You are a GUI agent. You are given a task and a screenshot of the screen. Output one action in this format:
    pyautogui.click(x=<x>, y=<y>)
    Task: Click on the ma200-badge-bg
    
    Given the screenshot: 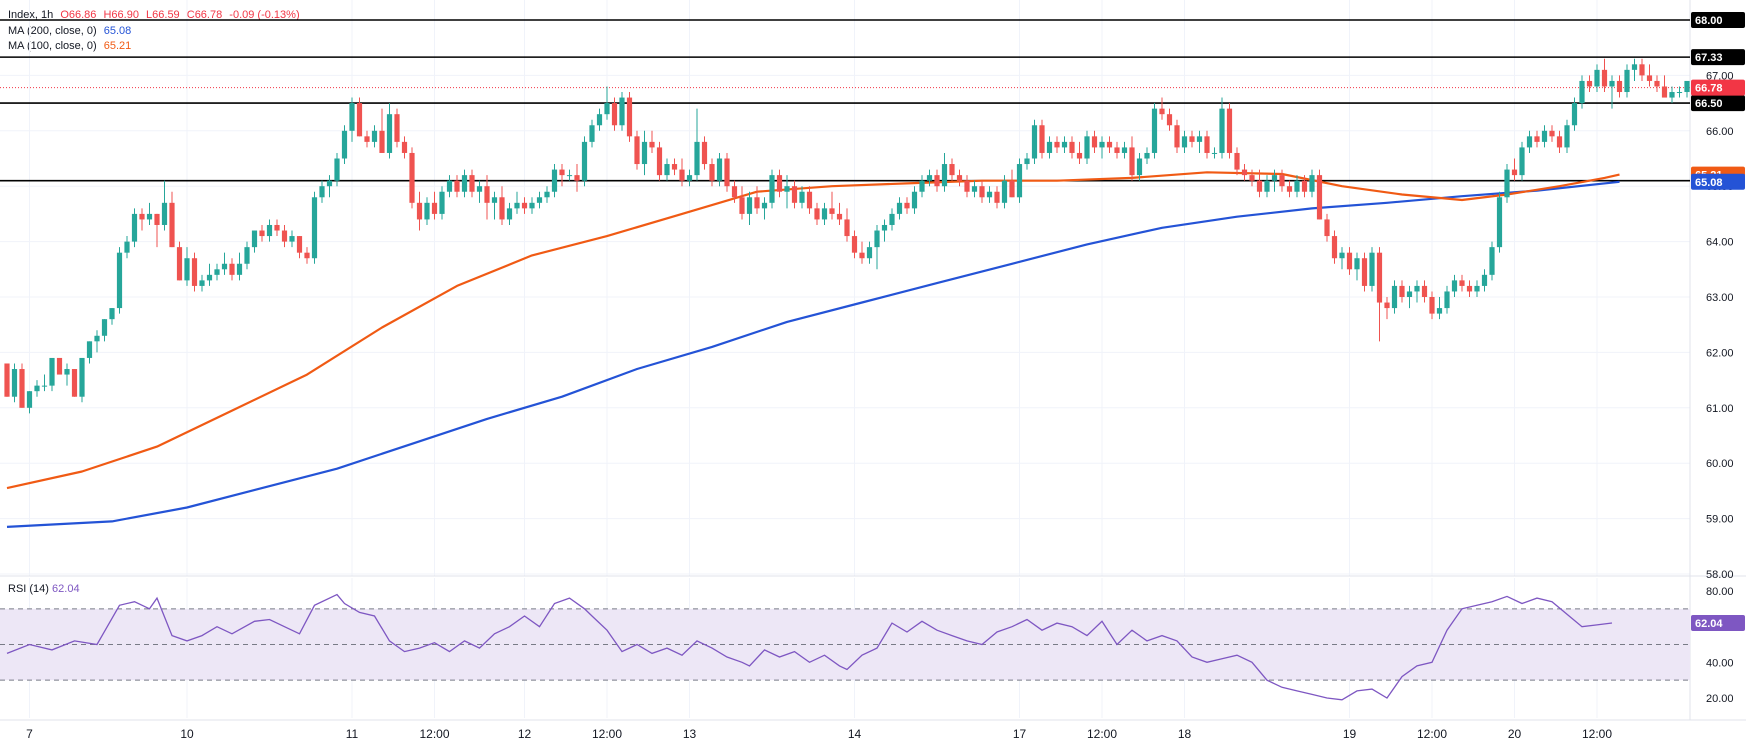 What is the action you would take?
    pyautogui.click(x=1718, y=181)
    